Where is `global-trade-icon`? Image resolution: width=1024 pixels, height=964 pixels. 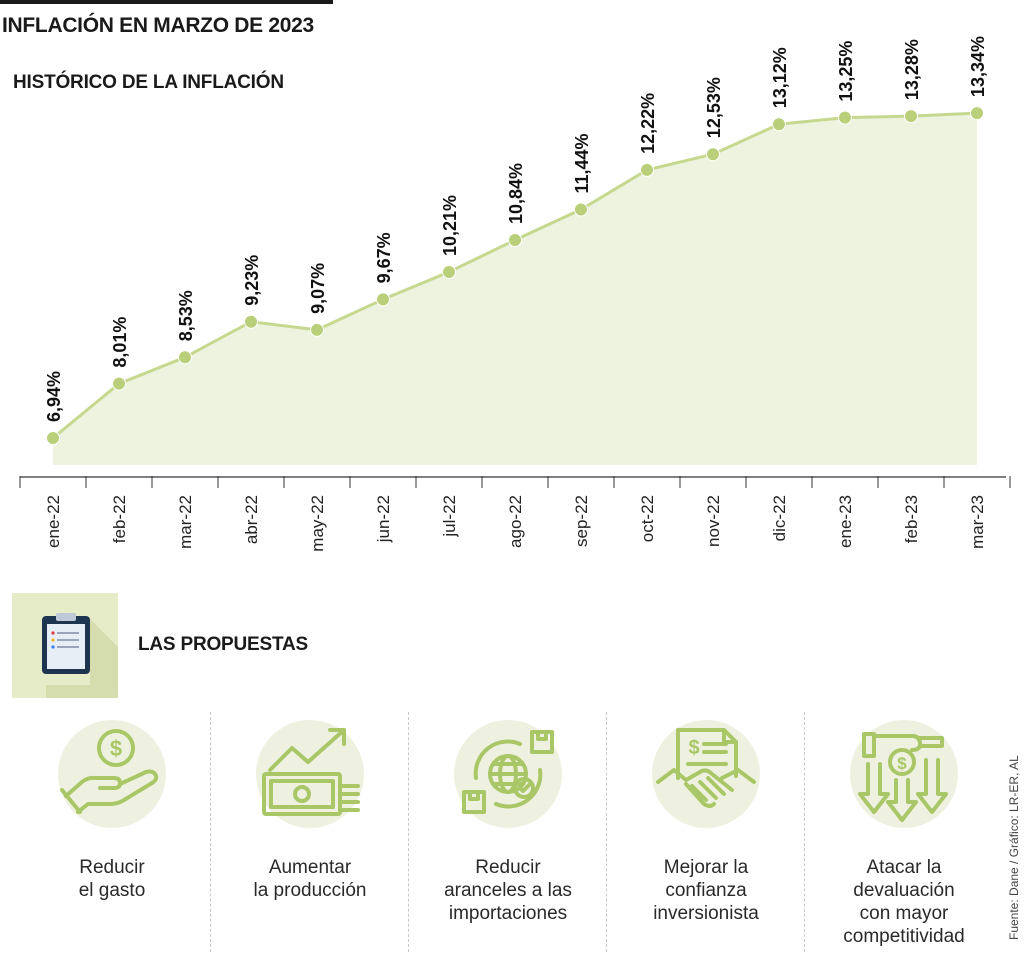
global-trade-icon is located at coordinates (508, 772).